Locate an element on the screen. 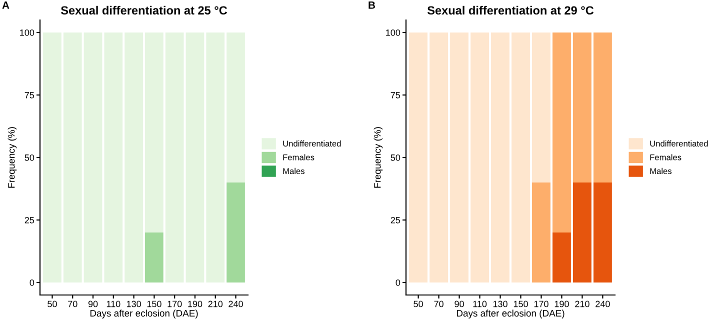 The width and height of the screenshot is (716, 325). chart-title: Sexual differentiation at 25 °C is located at coordinates (144, 10).